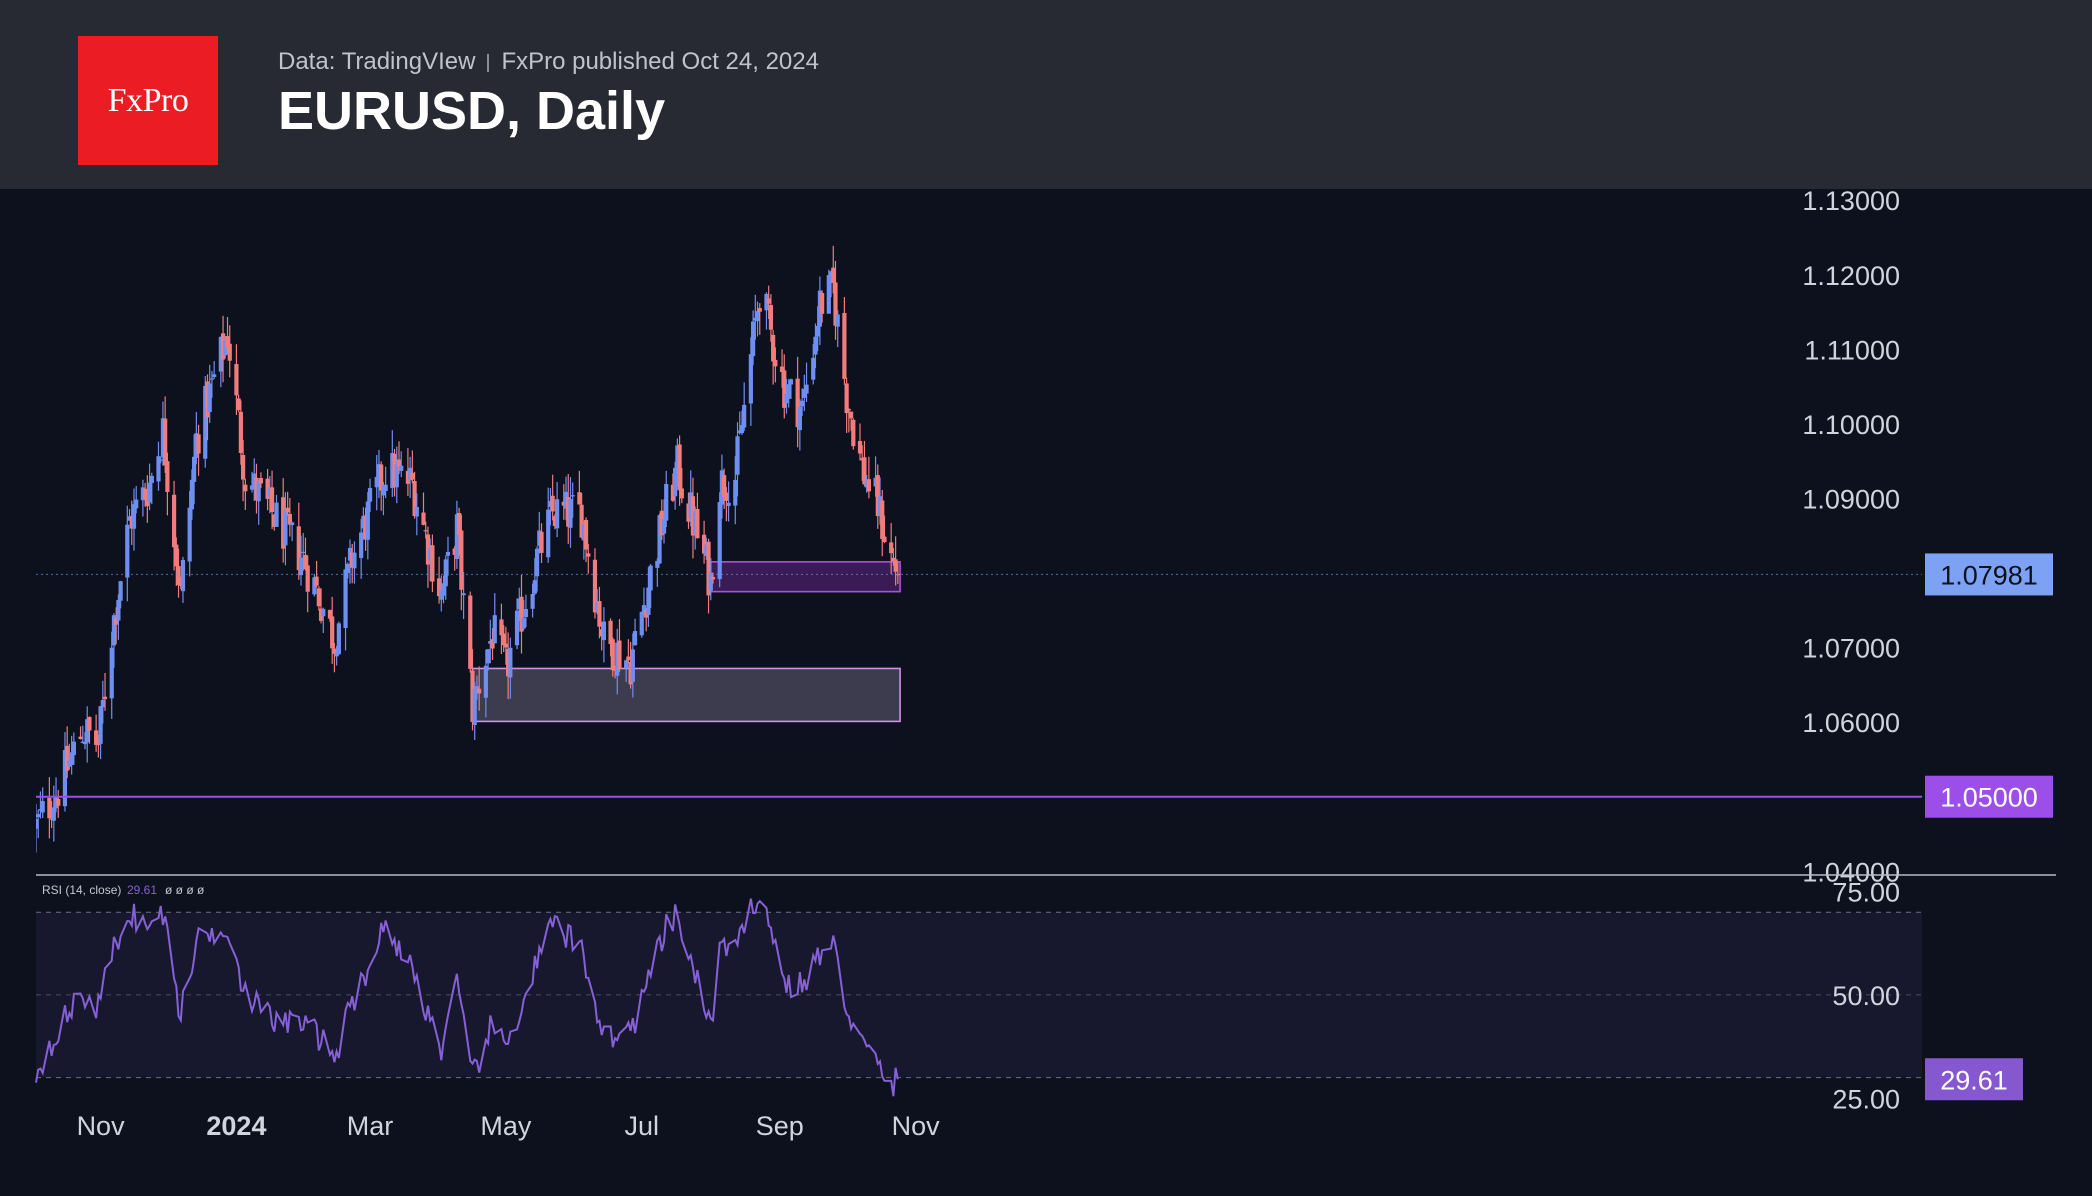  I want to click on level-line-label: 1.05000, so click(1989, 798).